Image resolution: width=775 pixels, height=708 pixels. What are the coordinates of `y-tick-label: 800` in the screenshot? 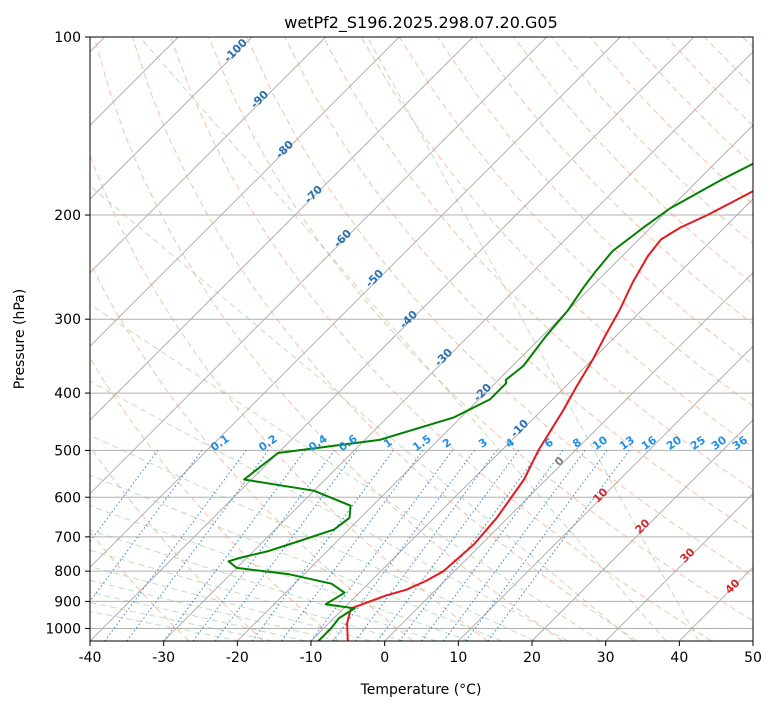 It's located at (67, 572).